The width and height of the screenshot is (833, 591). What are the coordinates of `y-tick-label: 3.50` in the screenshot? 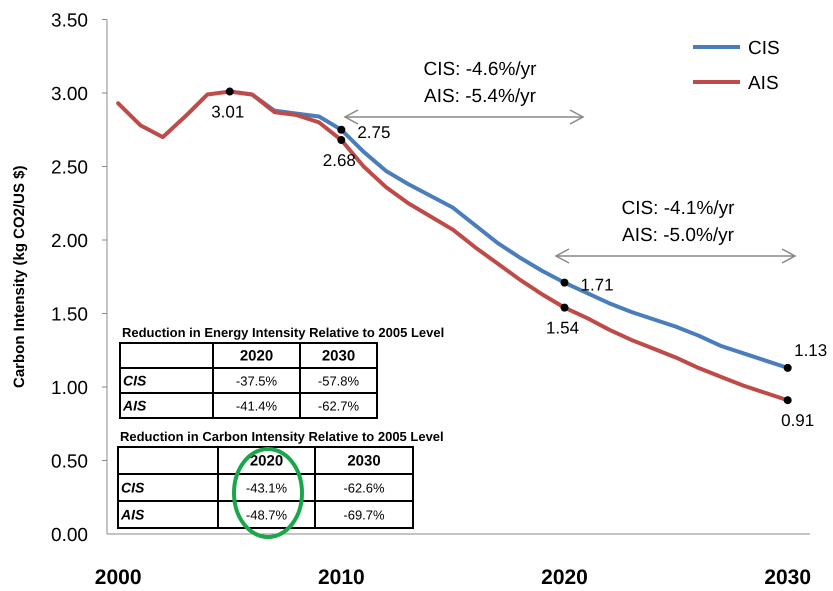 It's located at (69, 21).